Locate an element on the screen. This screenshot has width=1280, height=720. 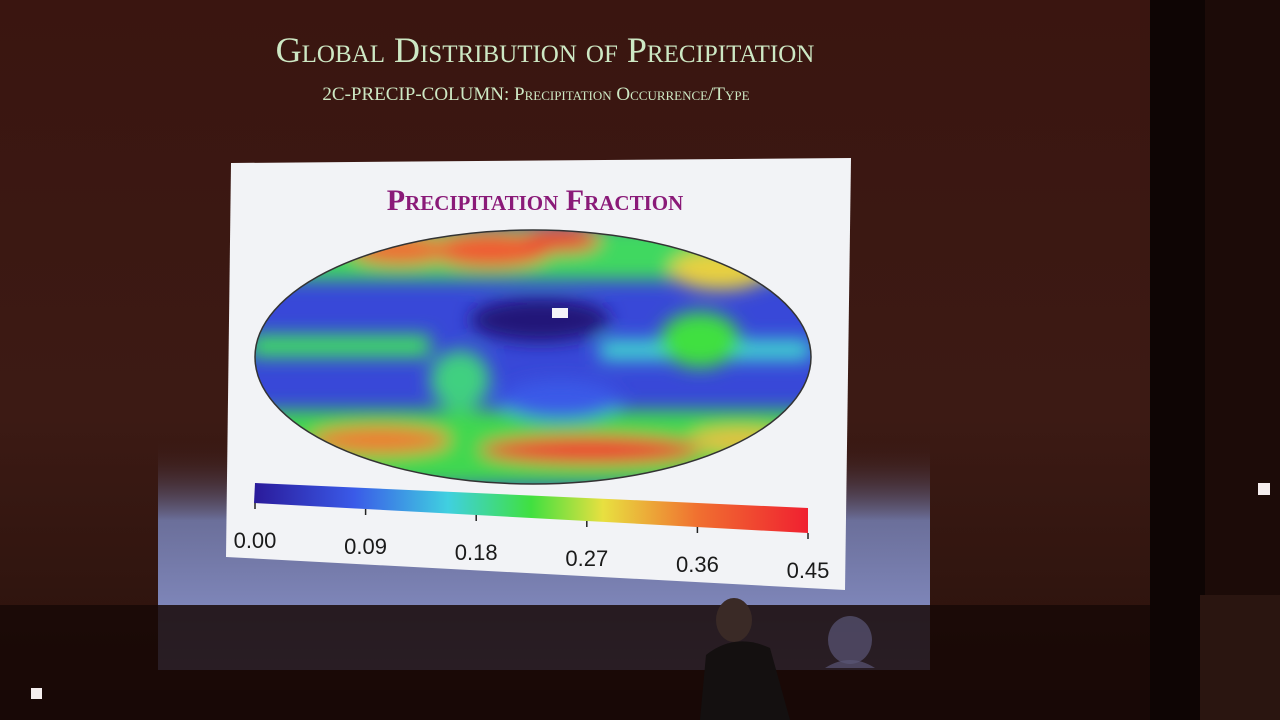
screen-edge is located at coordinates (1177, 360).